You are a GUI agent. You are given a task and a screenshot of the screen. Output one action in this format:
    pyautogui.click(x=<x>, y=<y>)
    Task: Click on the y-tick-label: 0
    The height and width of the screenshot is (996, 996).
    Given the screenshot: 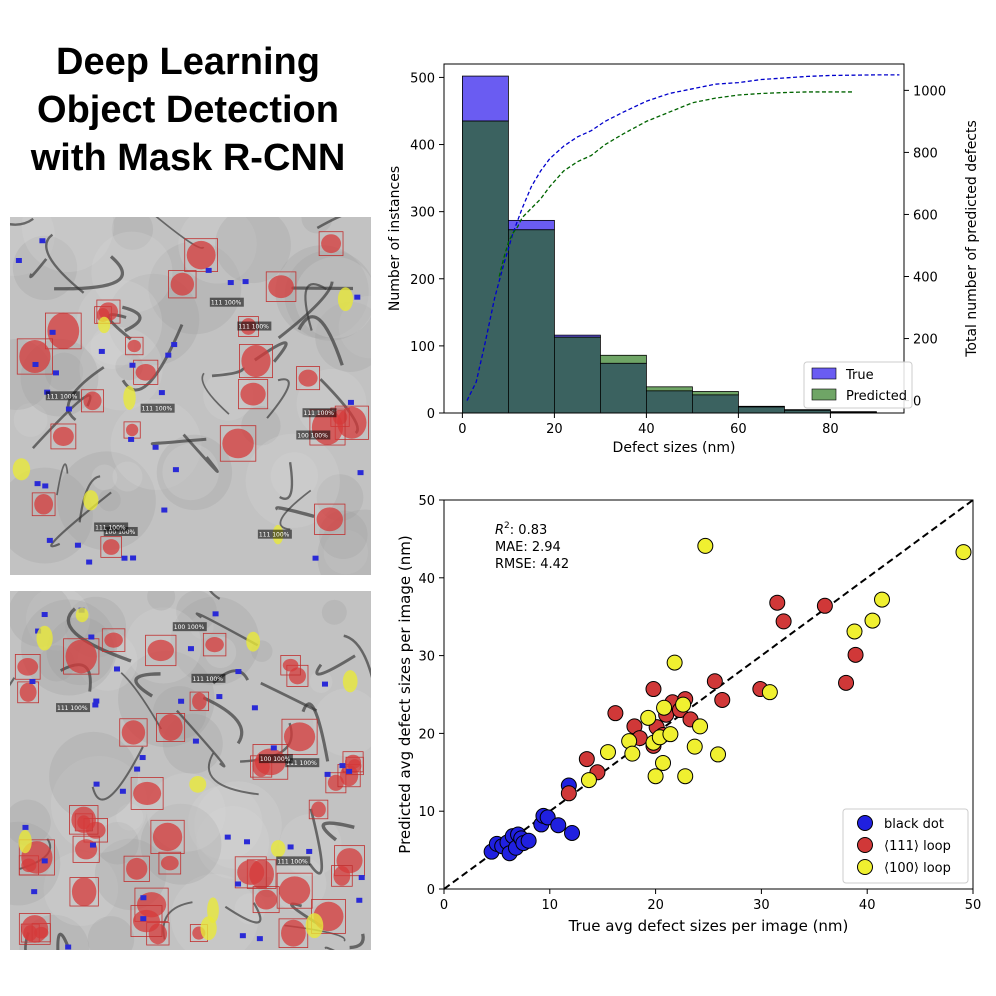 What is the action you would take?
    pyautogui.click(x=431, y=890)
    